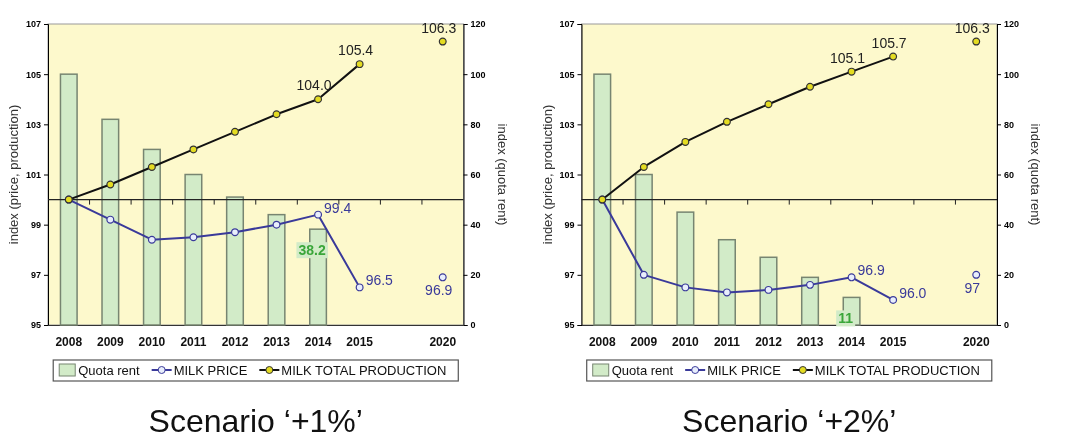  What do you see at coordinates (478, 74) in the screenshot?
I see `y2-tick-label: 100` at bounding box center [478, 74].